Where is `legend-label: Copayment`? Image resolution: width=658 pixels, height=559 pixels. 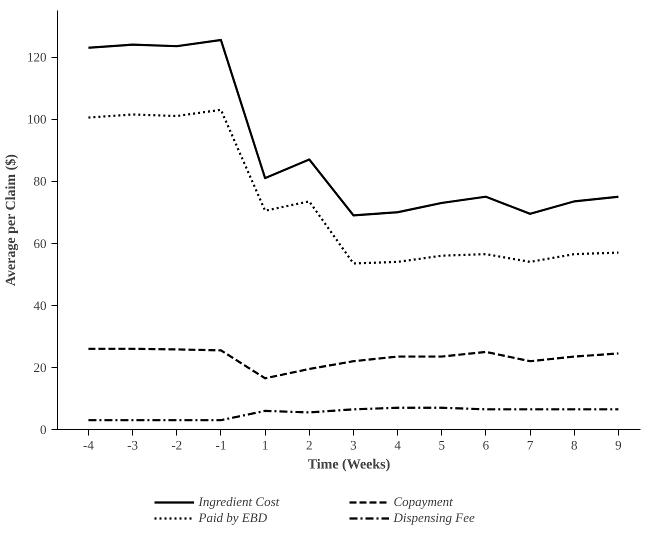 legend-label: Copayment is located at coordinates (424, 502).